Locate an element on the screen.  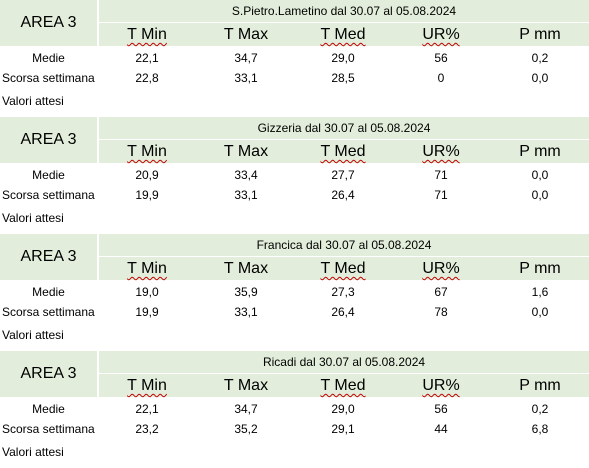
value-cell: 0 is located at coordinates (441, 78).